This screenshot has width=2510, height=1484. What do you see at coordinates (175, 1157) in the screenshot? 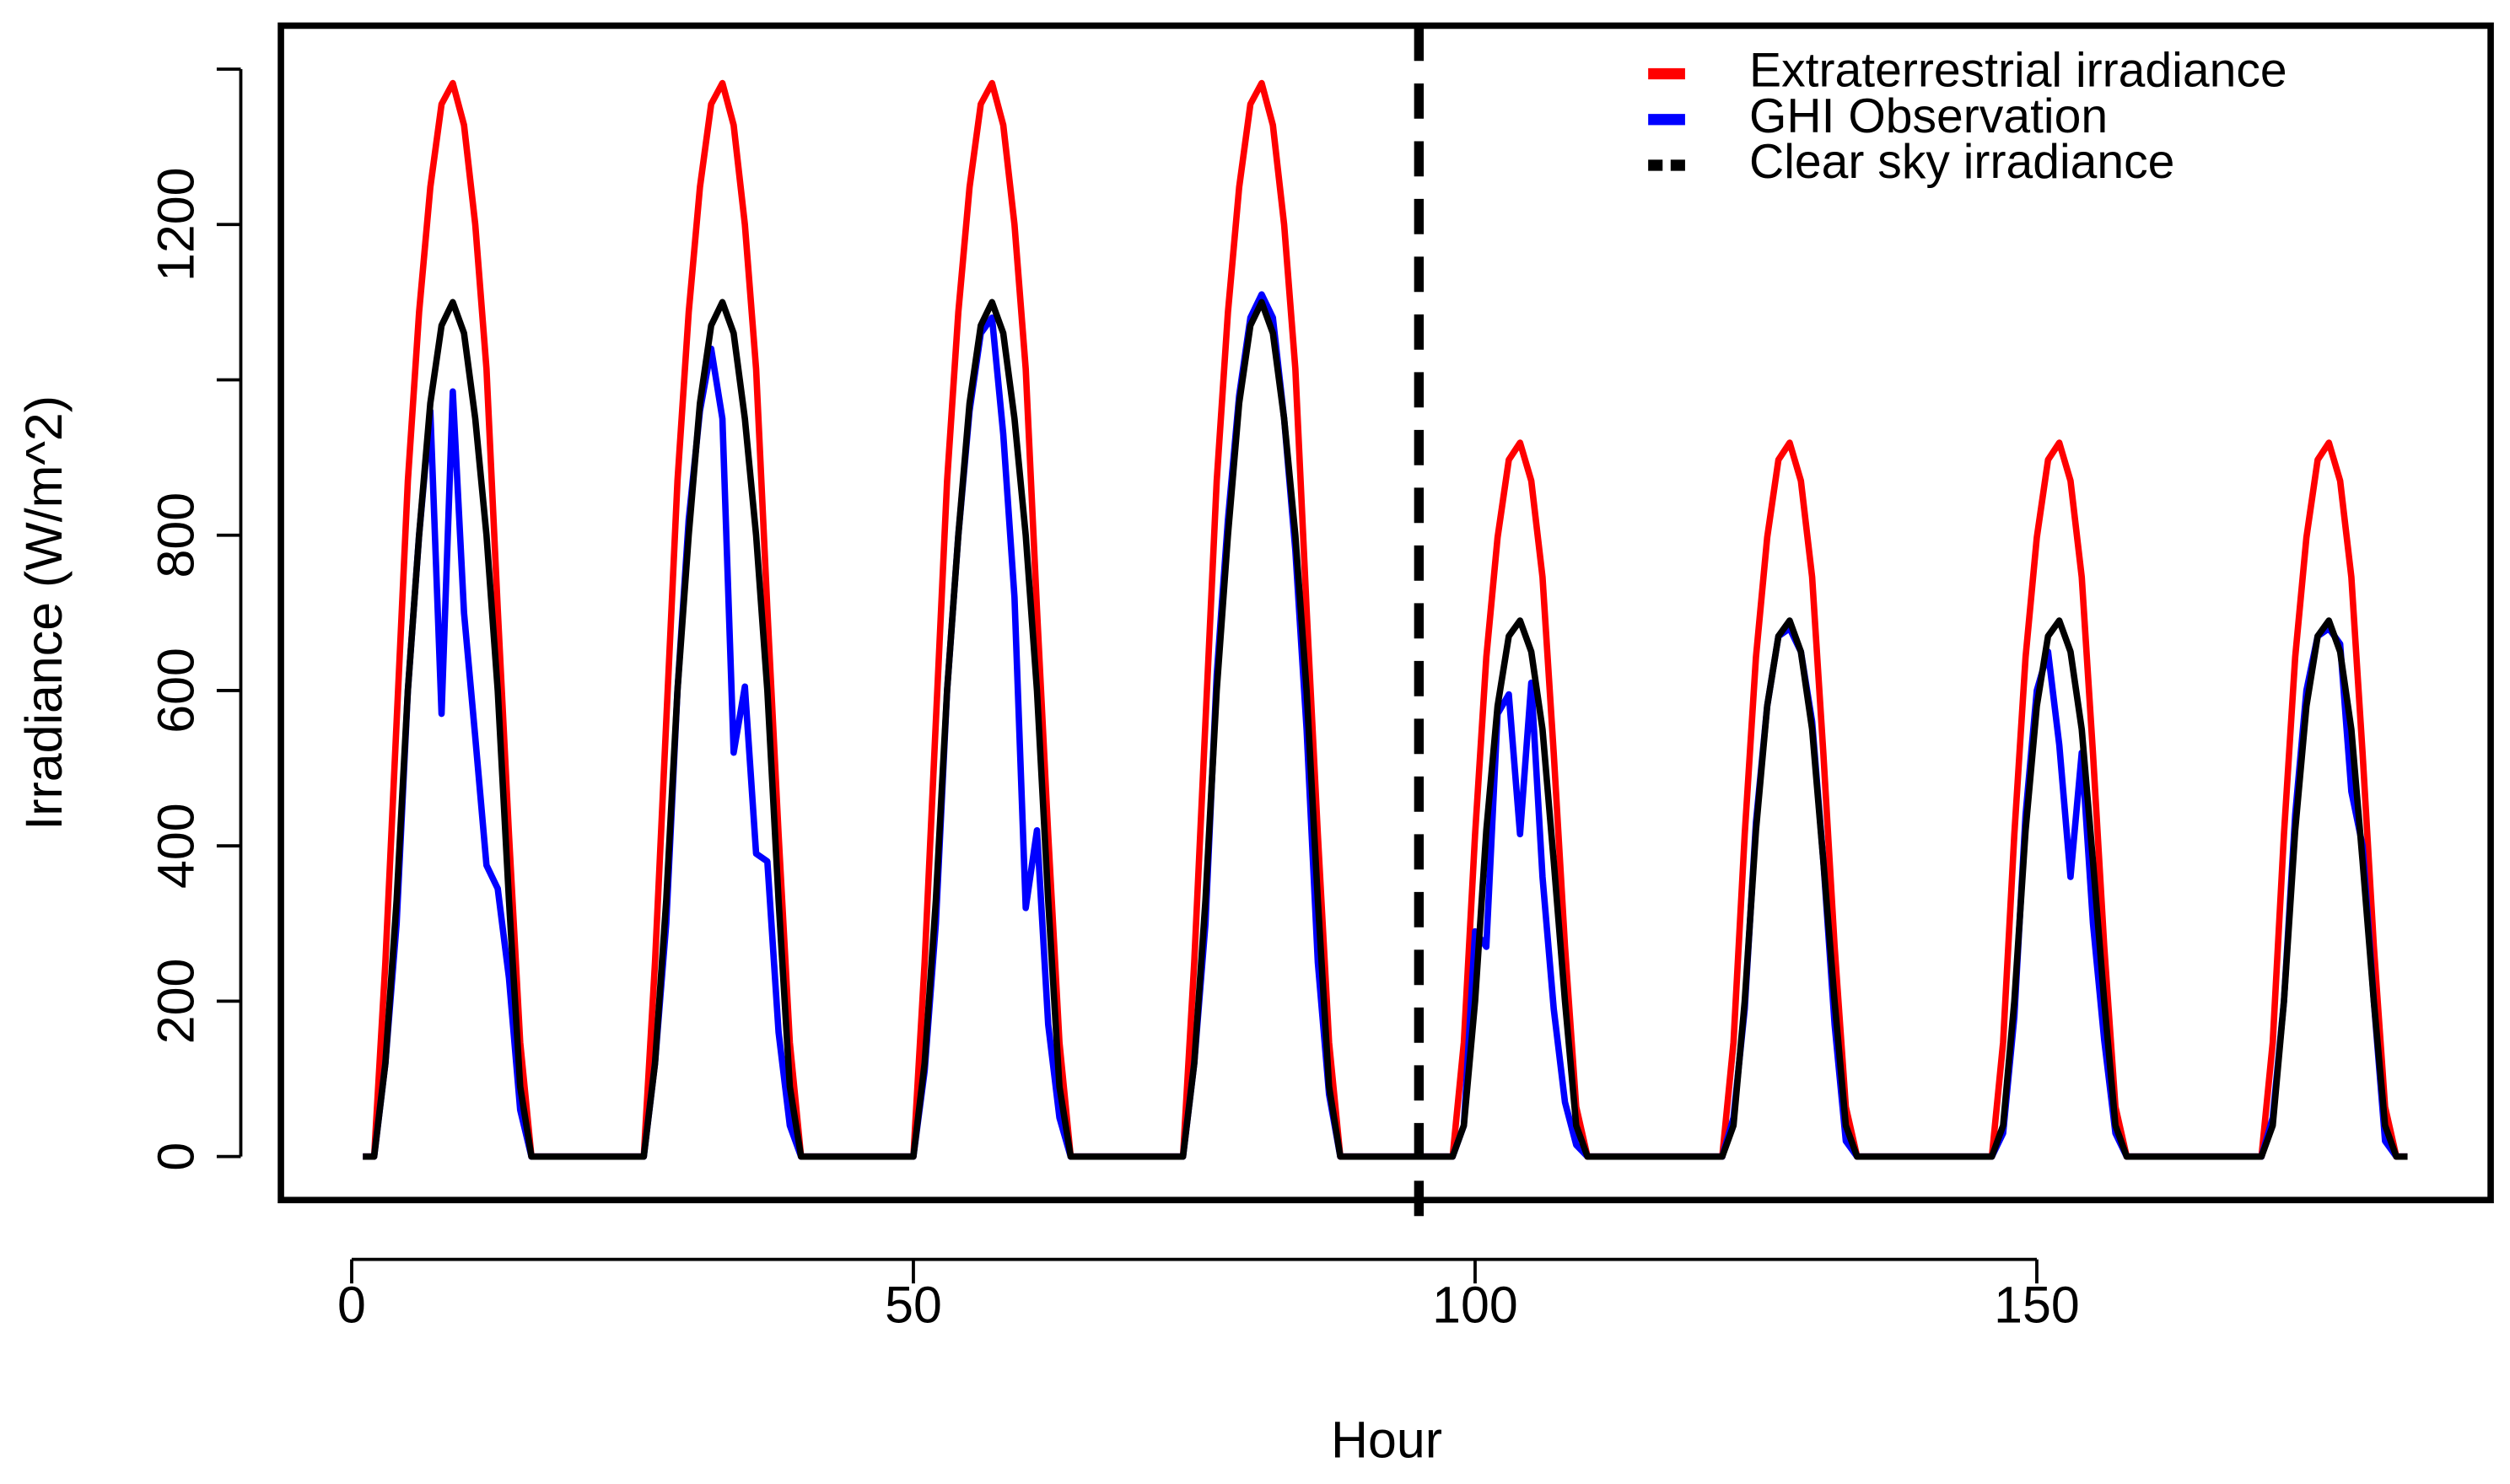
I see `y-tick-label: 0` at bounding box center [175, 1157].